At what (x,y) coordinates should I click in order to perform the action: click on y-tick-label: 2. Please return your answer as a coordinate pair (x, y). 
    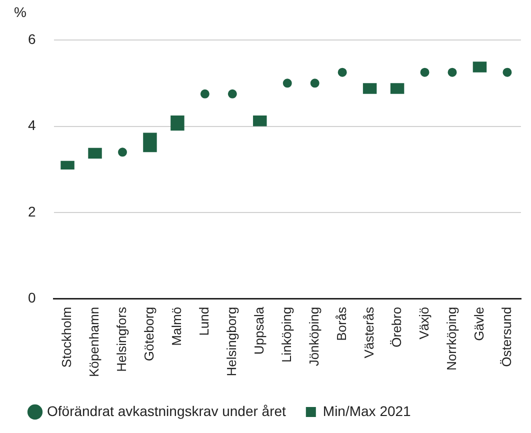
    Looking at the image, I should click on (32, 211).